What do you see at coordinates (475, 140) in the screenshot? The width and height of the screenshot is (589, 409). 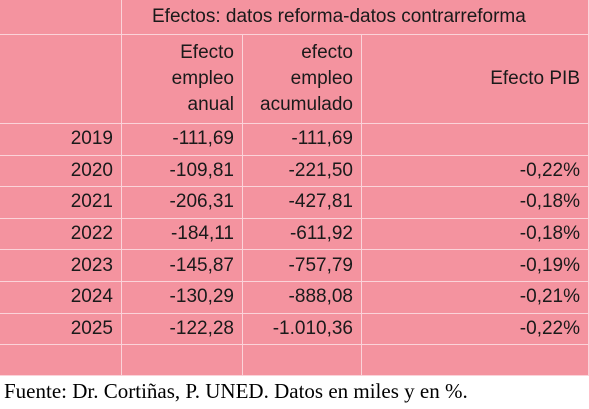 I see `value-cell` at bounding box center [475, 140].